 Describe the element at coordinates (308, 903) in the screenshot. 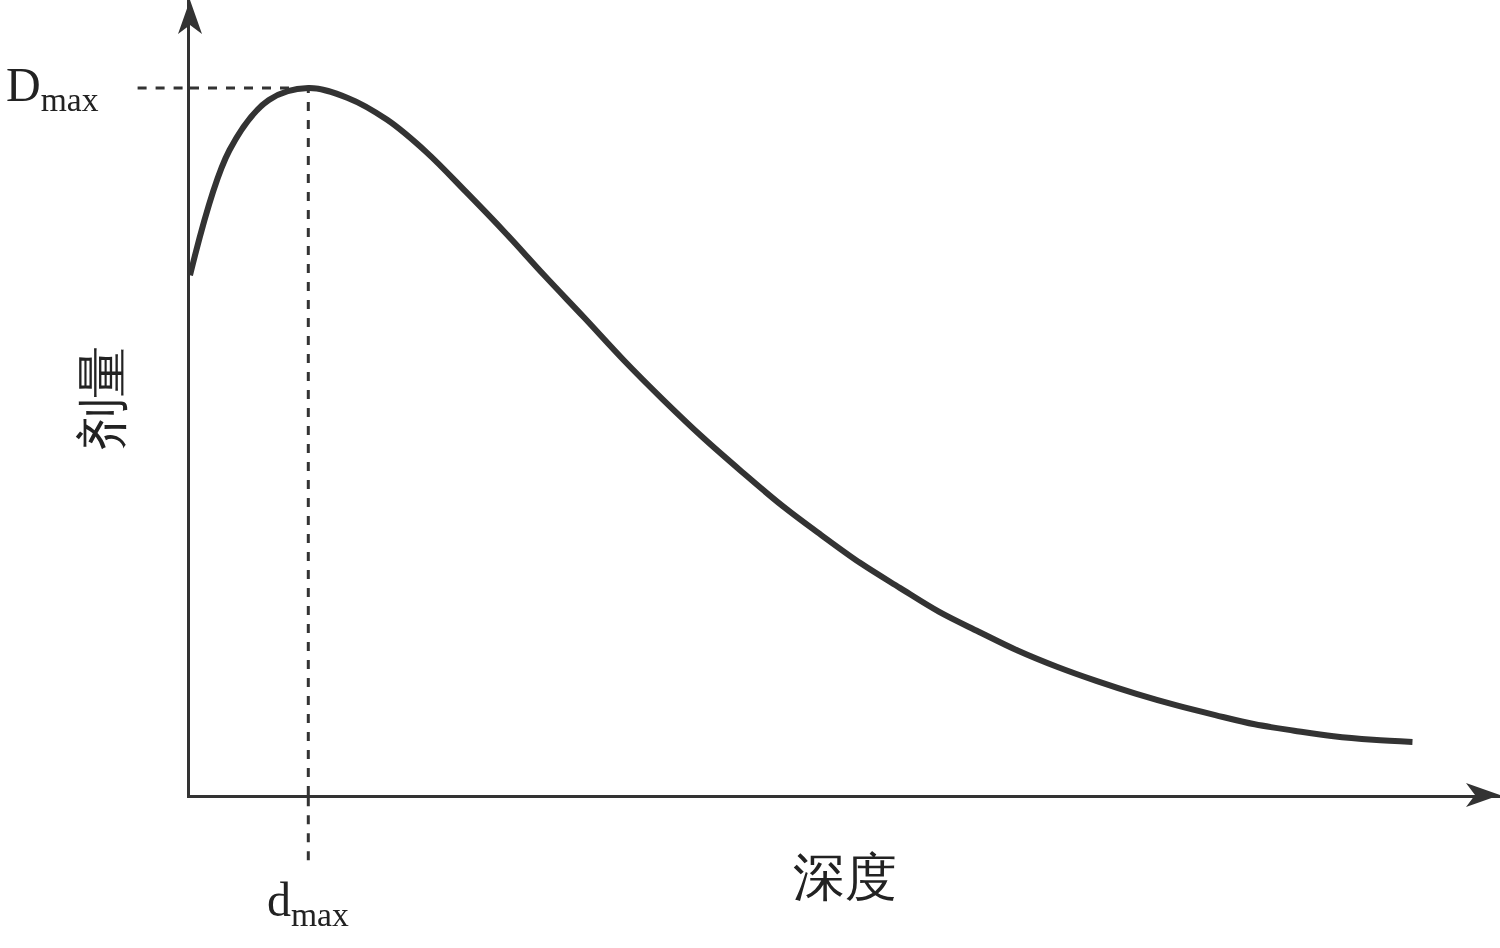

I see `text: d$_{max}$` at that location.